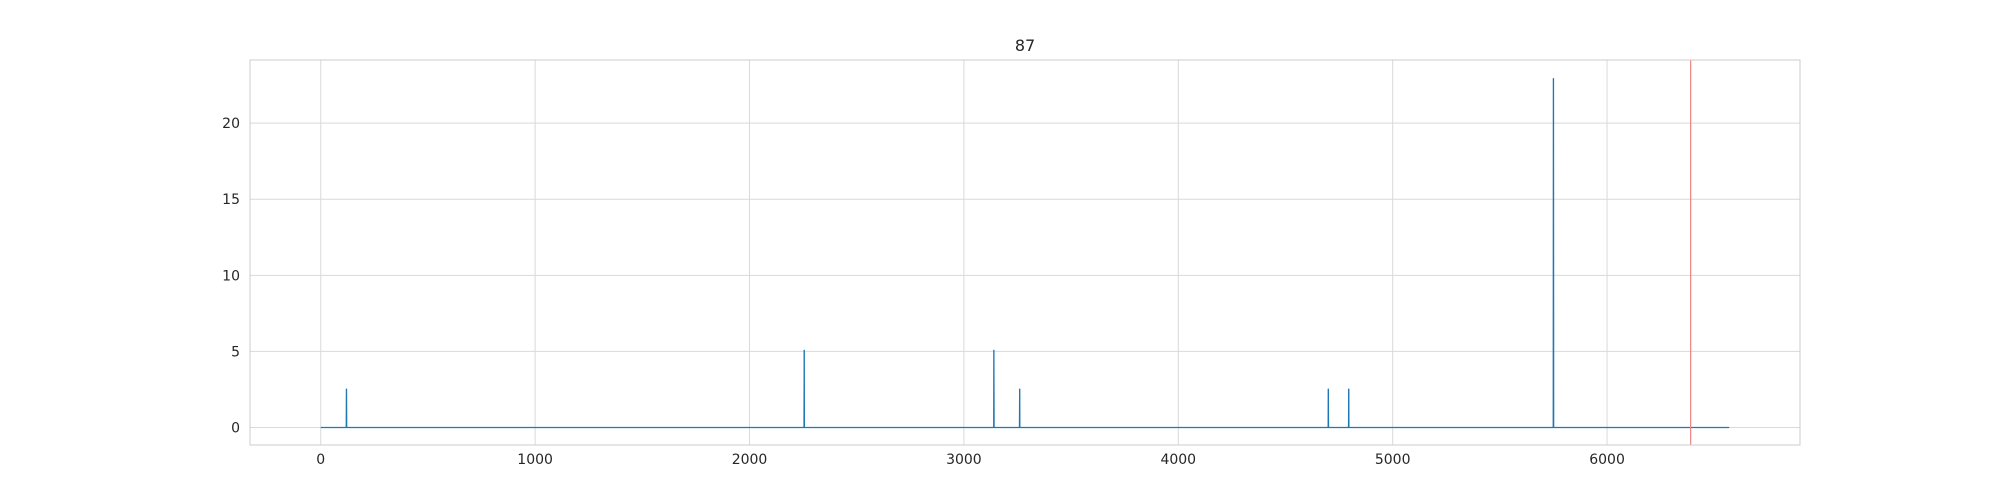 The height and width of the screenshot is (504, 2000). Describe the element at coordinates (320, 460) in the screenshot. I see `x-tick-label: 0` at that location.